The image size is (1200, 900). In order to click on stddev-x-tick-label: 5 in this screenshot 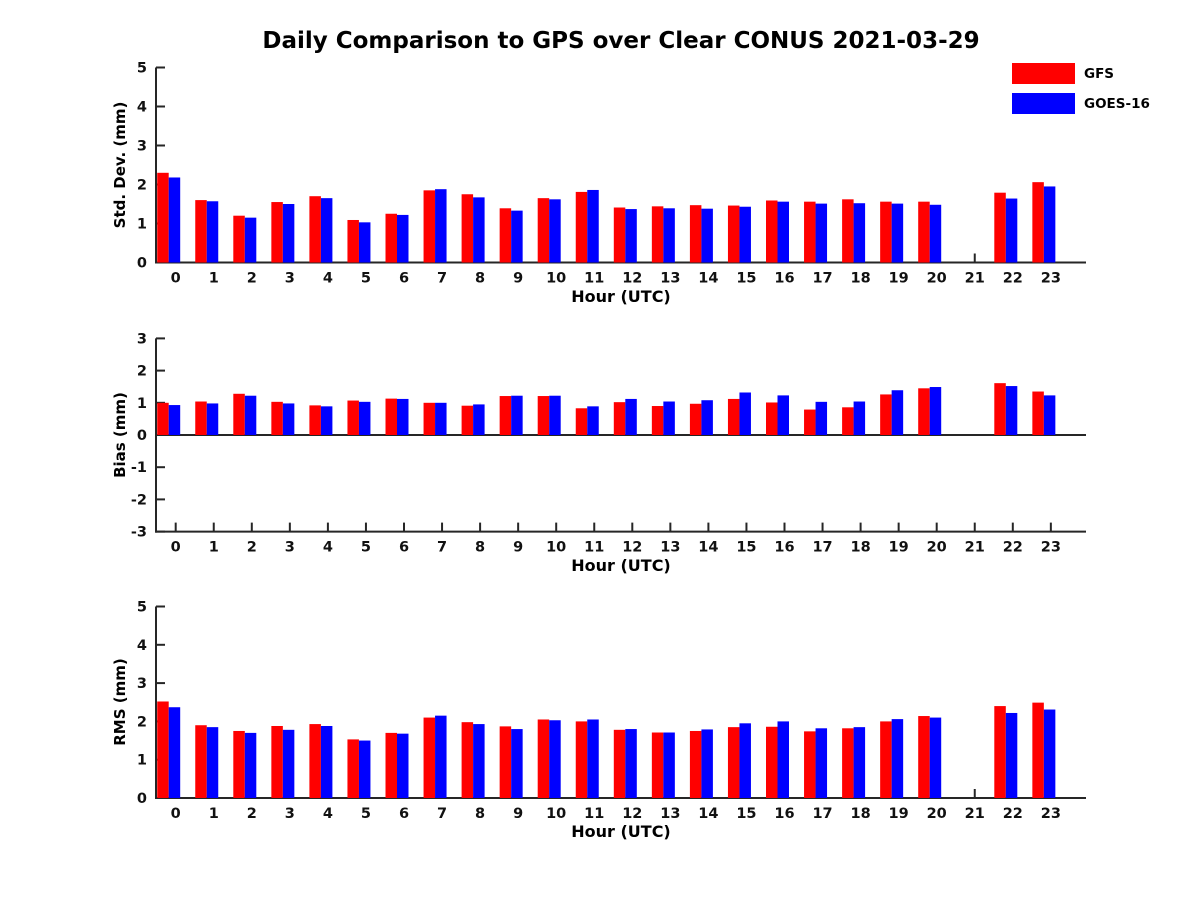, I will do `click(366, 279)`.